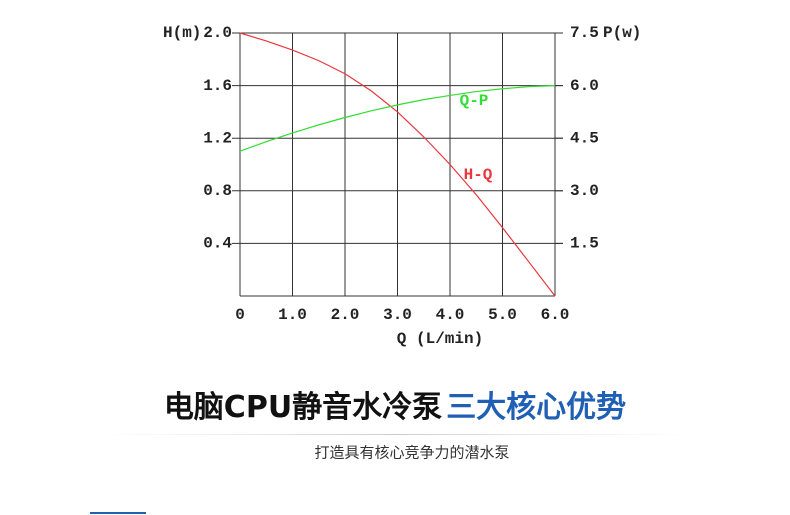 Image resolution: width=790 pixels, height=515 pixels. Describe the element at coordinates (584, 33) in the screenshot. I see `y2-tick-label: 7.5` at that location.